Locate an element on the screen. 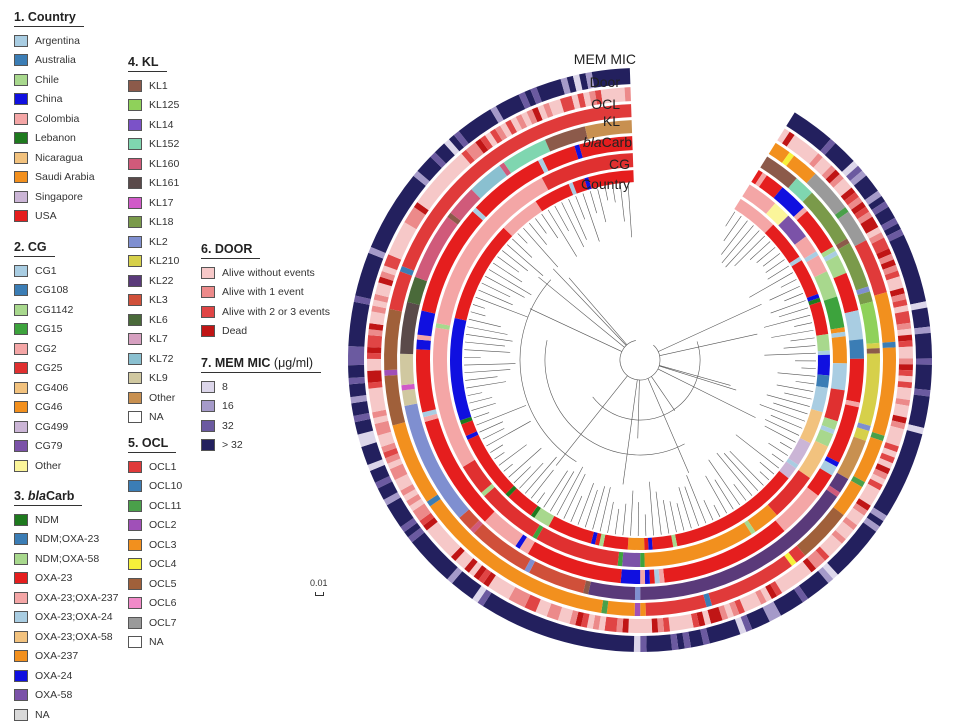 The height and width of the screenshot is (725, 960). legend-label: KL9 is located at coordinates (158, 378).